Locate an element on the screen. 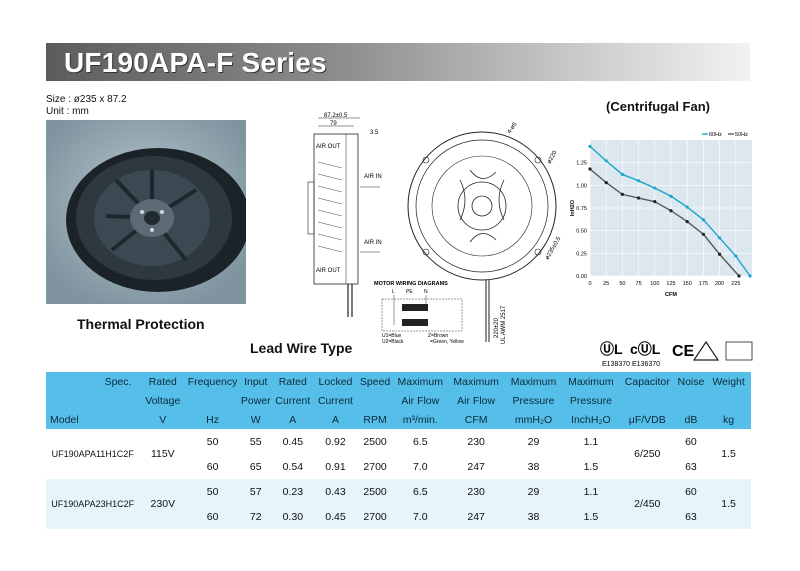  fan-type-label: (Centrifugal Fan) is located at coordinates (658, 106).